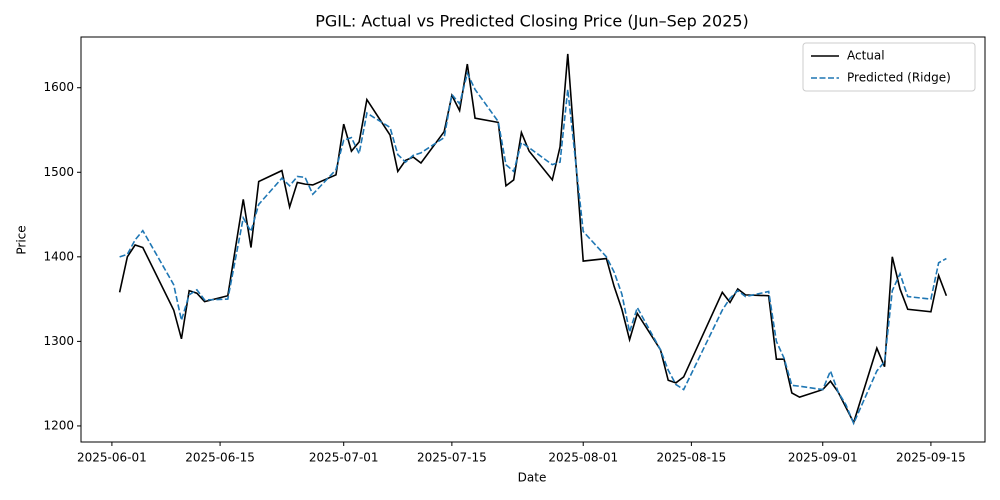  What do you see at coordinates (112, 458) in the screenshot?
I see `x-tick-label: 2025-06-01` at bounding box center [112, 458].